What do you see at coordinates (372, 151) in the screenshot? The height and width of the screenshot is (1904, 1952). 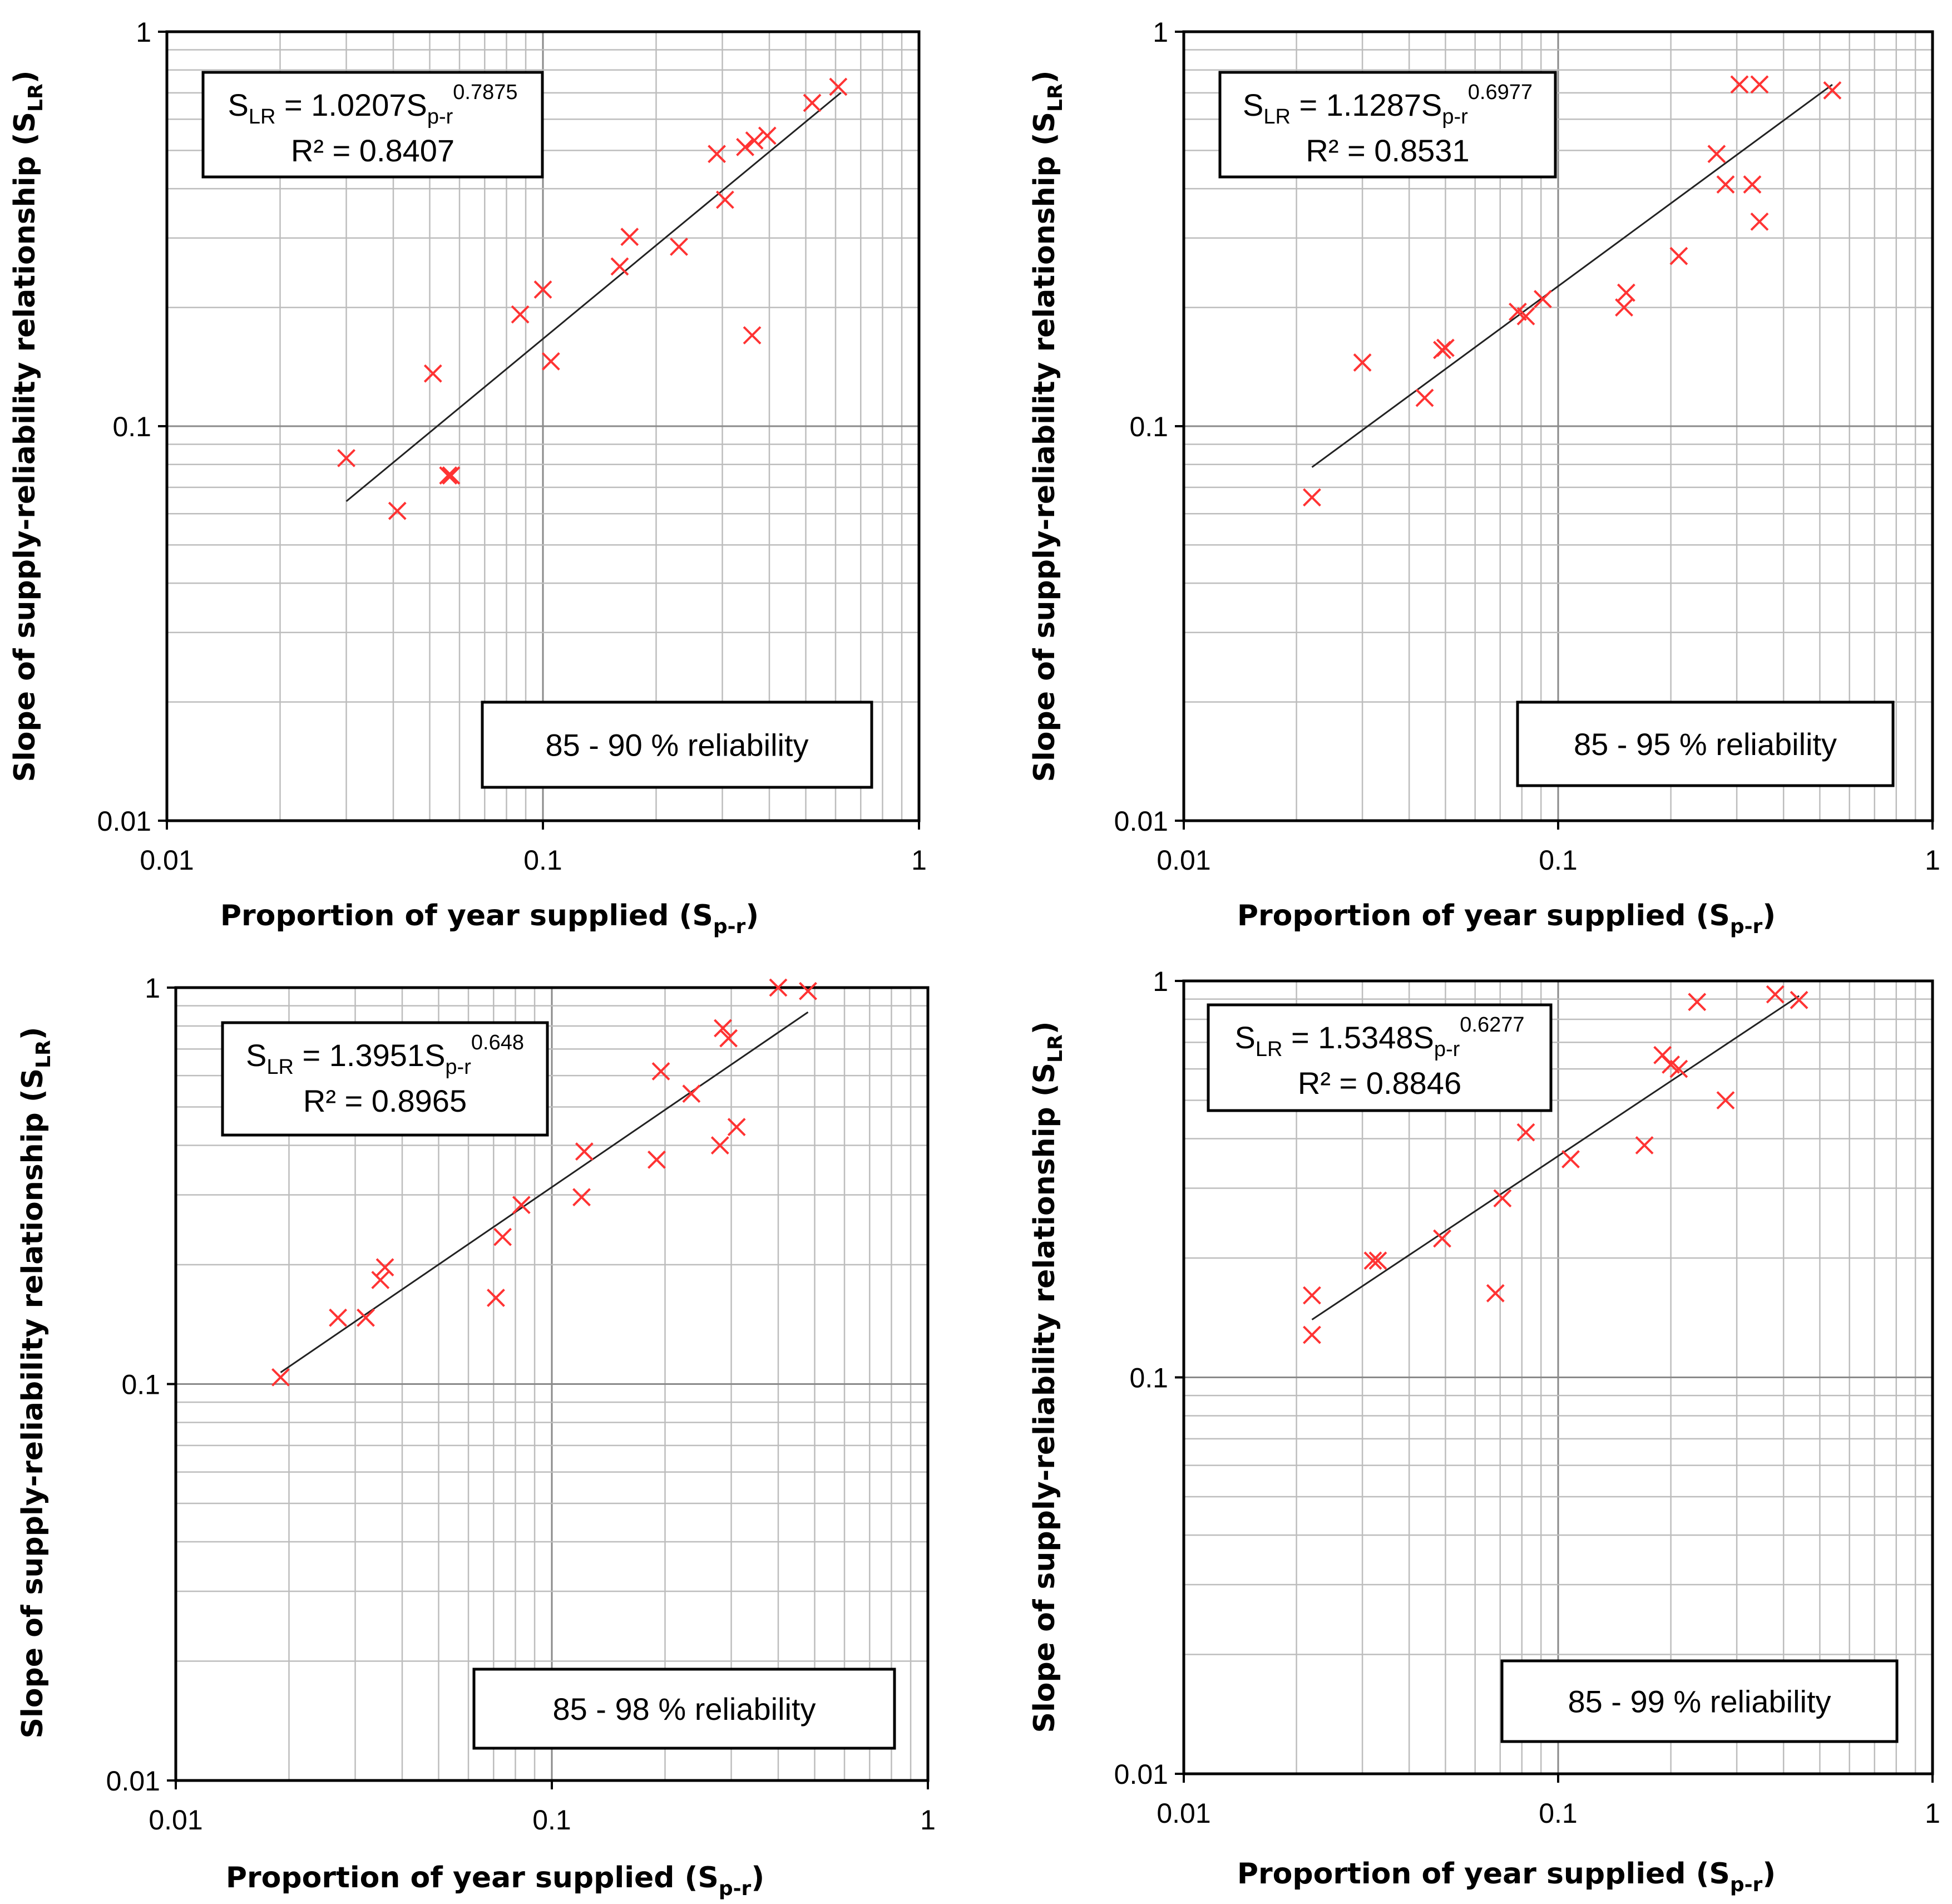 I see `r-squared: R² = 0.8407` at bounding box center [372, 151].